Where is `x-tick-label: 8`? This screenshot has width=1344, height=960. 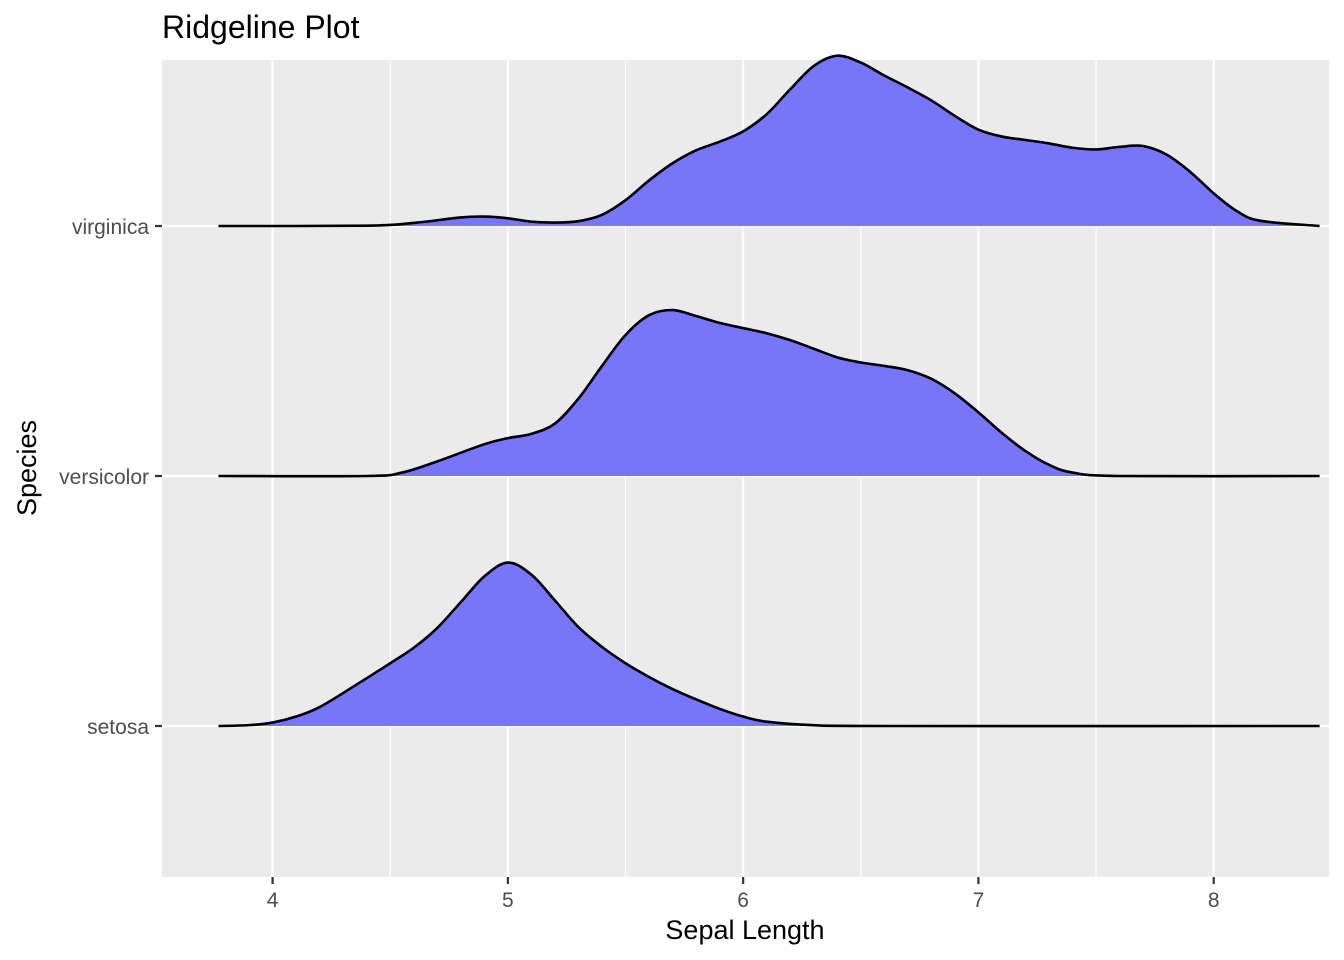 x-tick-label: 8 is located at coordinates (1214, 900).